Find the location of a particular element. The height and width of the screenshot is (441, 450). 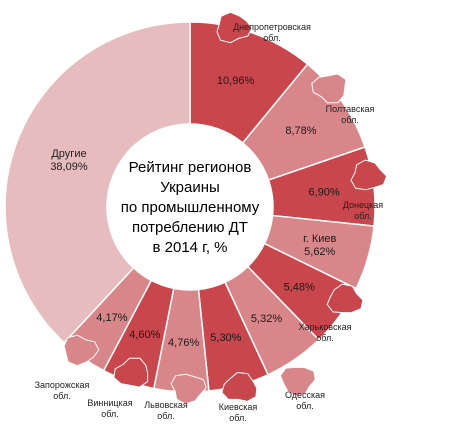

chart-title-line-2: Украины is located at coordinates (190, 187).